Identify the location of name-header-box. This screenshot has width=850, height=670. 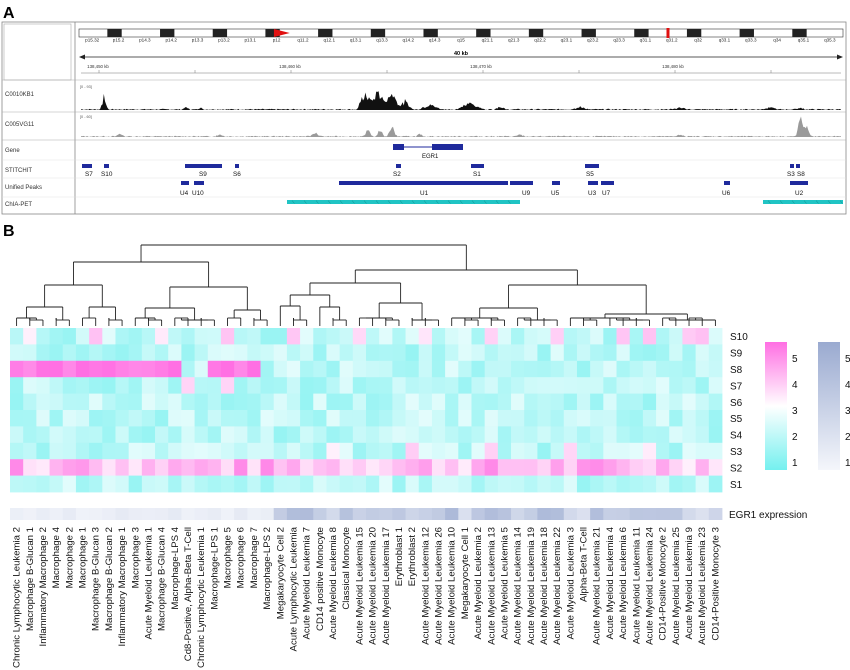
(37, 52).